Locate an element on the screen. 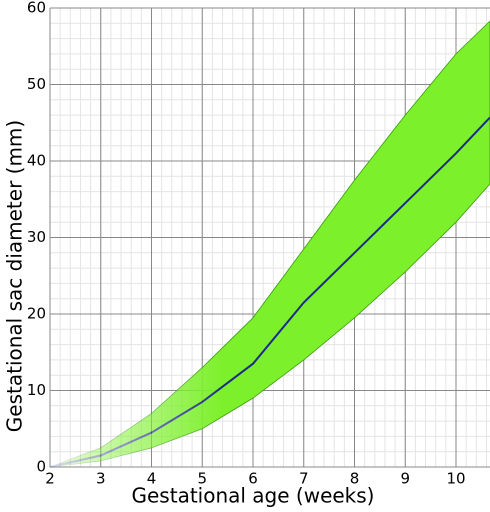 Image resolution: width=490 pixels, height=512 pixels. x-tick-label: 5 is located at coordinates (202, 479).